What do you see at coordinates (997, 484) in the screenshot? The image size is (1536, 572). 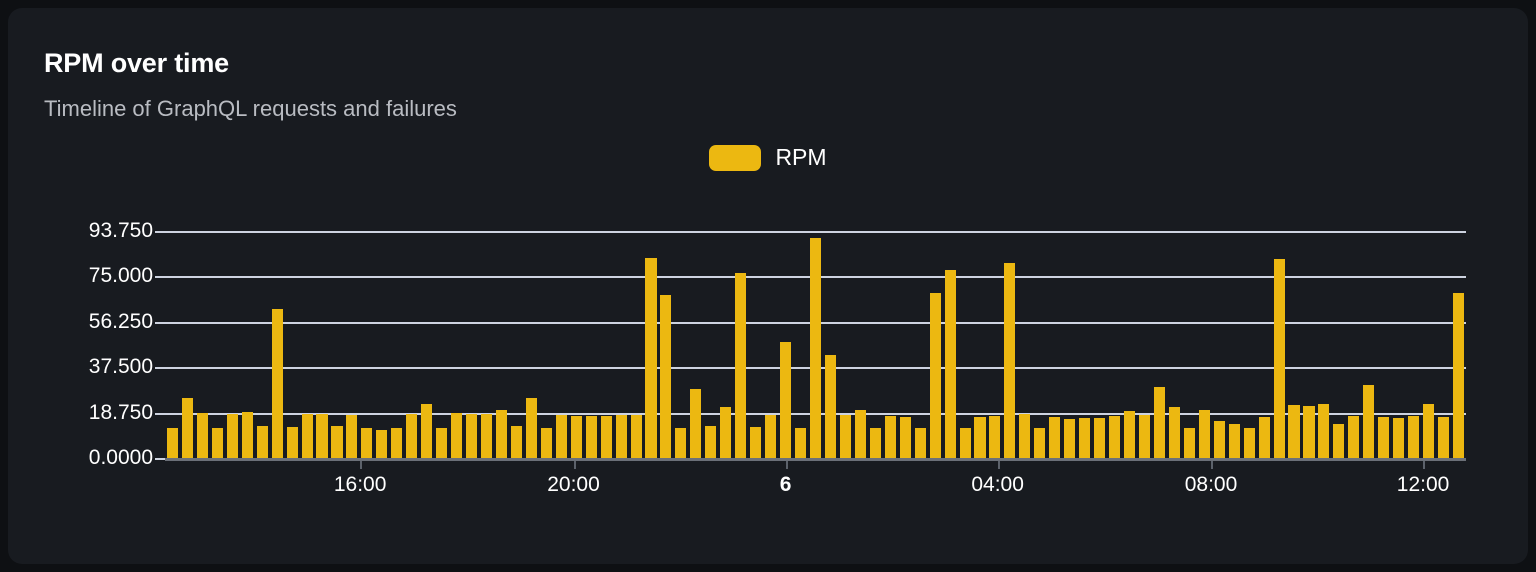 I see `x-axis-tick-label: 04:00` at bounding box center [997, 484].